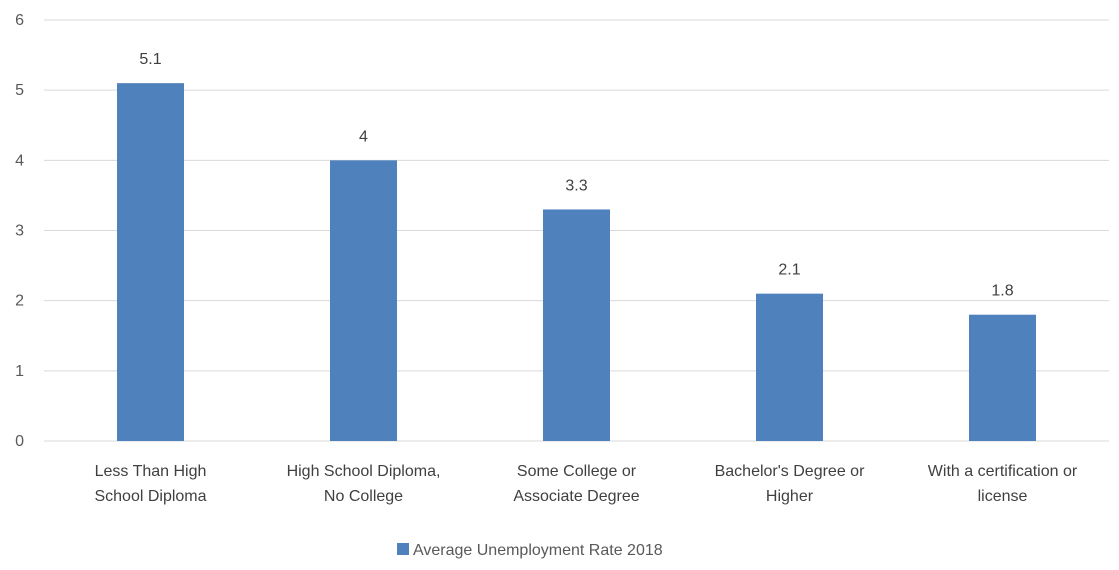  I want to click on x-category-label: With a certification or, so click(1003, 471).